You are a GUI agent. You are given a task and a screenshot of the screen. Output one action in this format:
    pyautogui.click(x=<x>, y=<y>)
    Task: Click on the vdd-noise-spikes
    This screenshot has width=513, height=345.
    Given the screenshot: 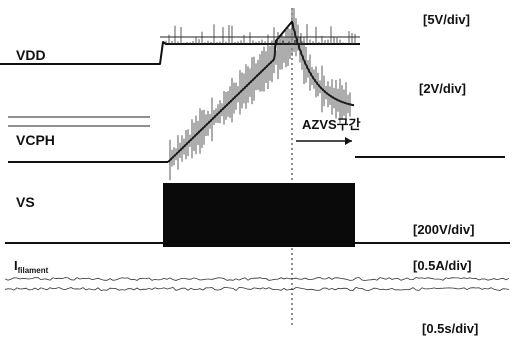 What is the action you would take?
    pyautogui.click(x=260, y=26)
    